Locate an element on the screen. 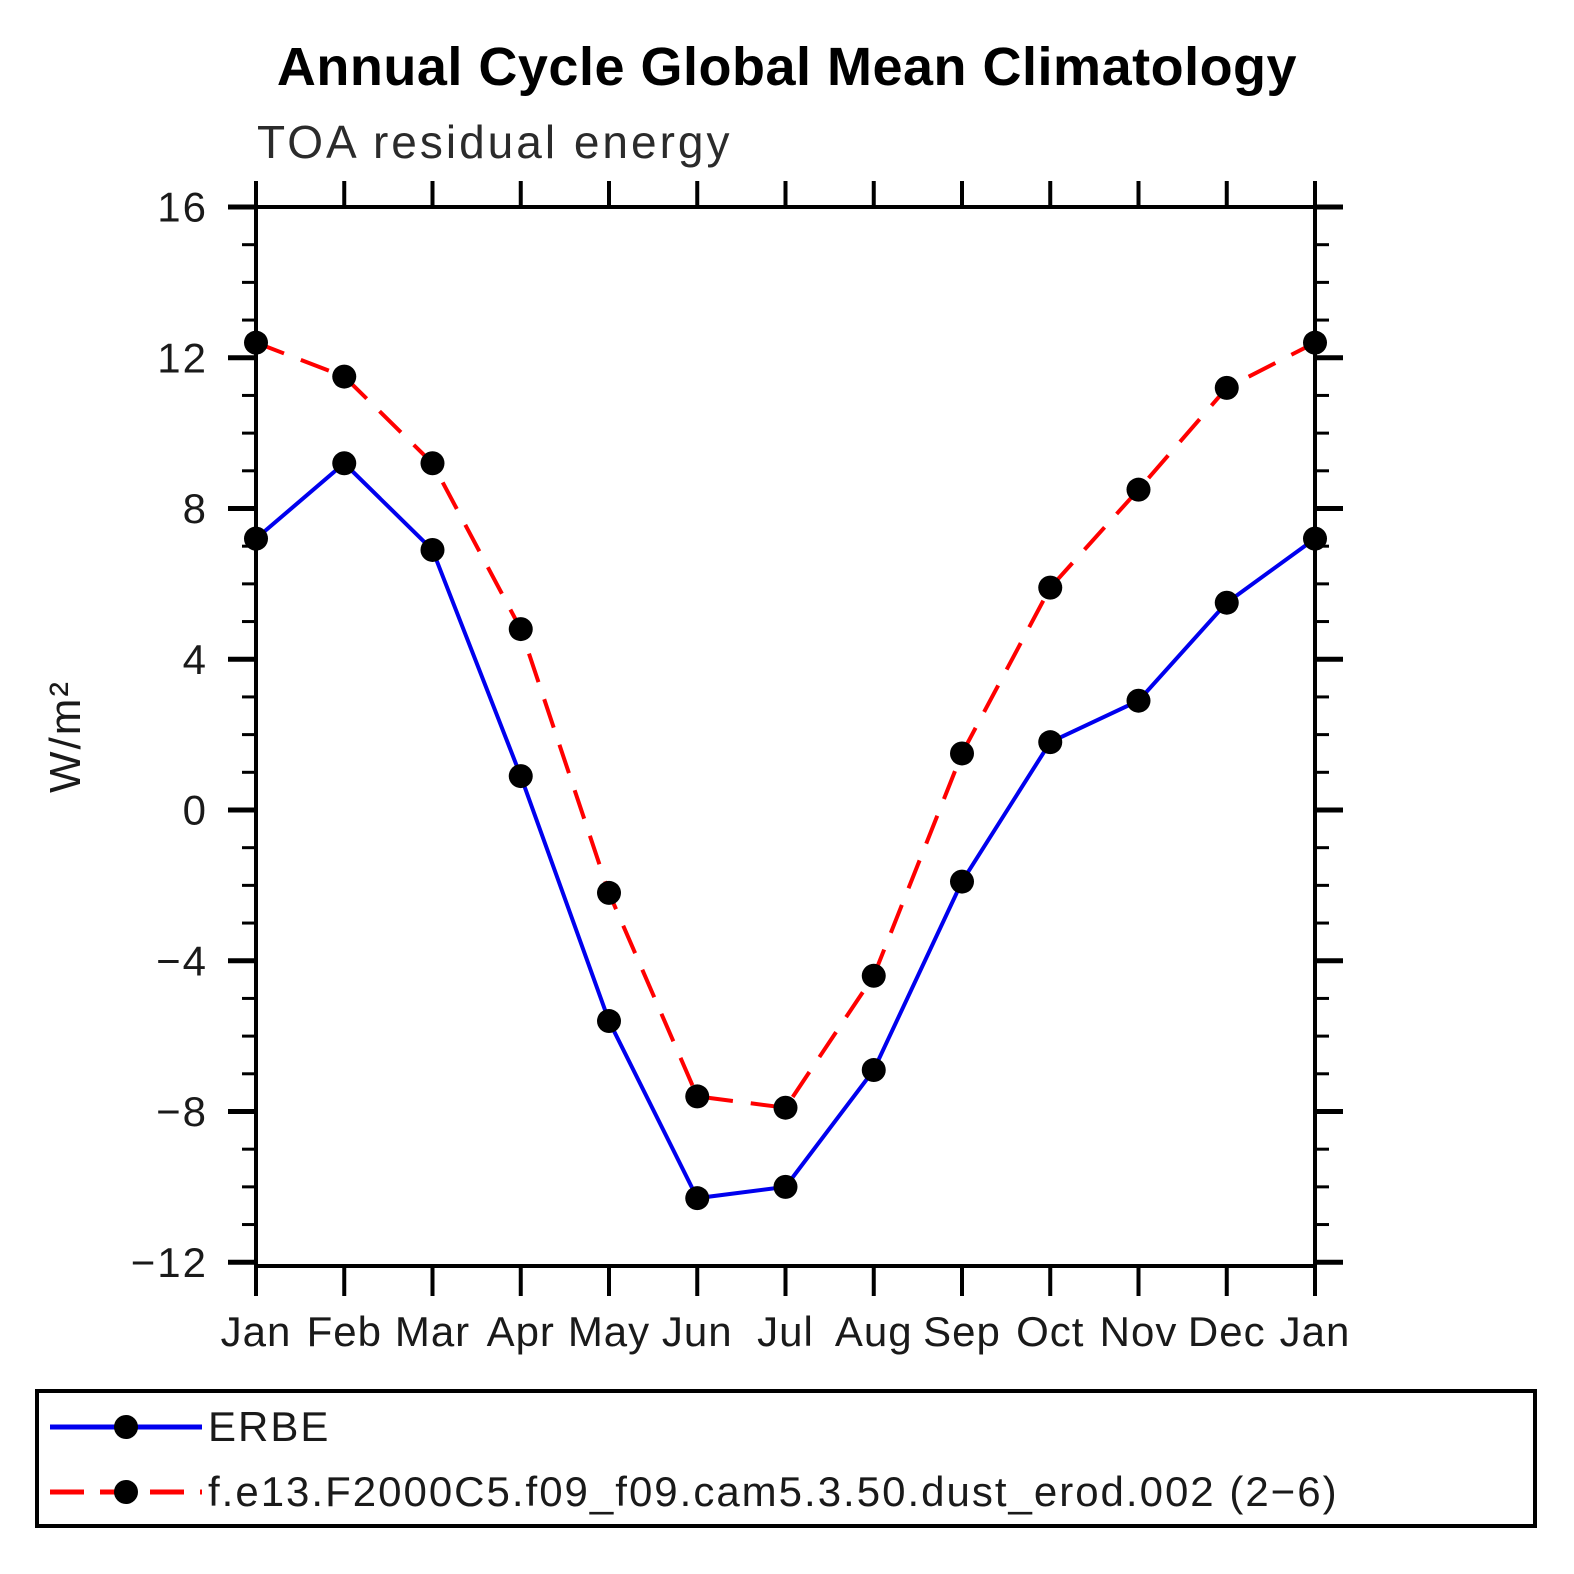  y-axis-tick-label: −12 is located at coordinates (169, 1262).